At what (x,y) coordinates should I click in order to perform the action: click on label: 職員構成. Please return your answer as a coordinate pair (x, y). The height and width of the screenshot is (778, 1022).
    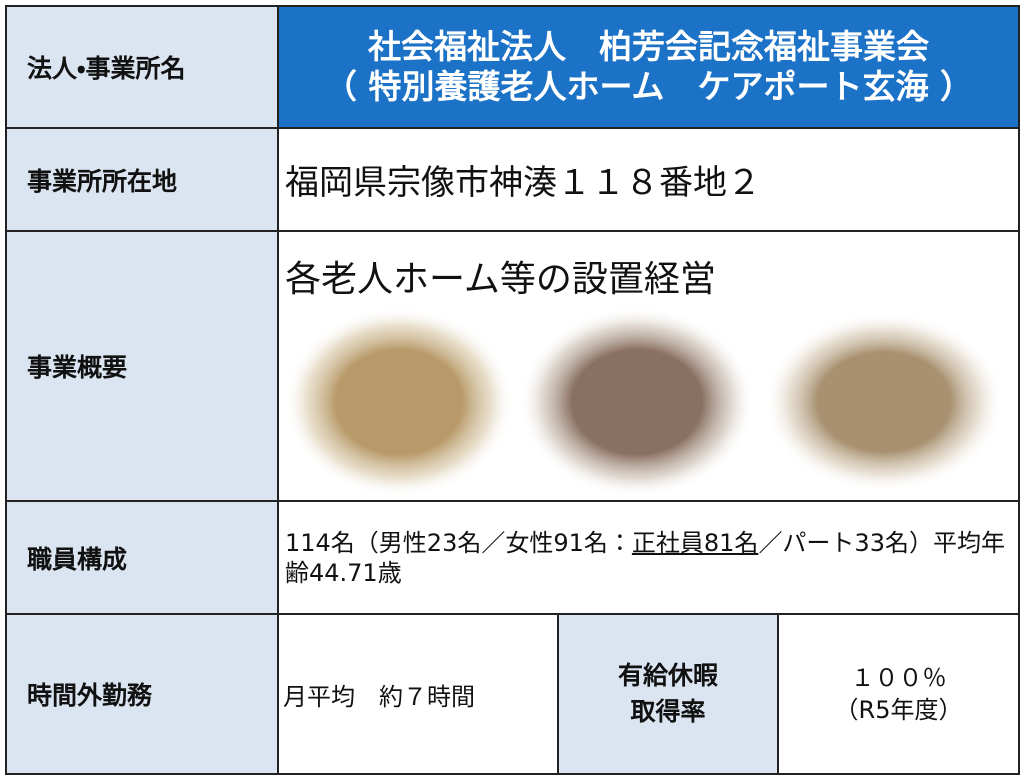
    Looking at the image, I should click on (77, 559).